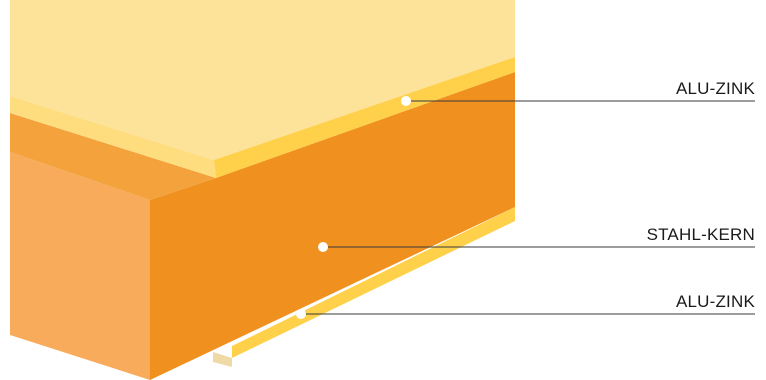 This screenshot has width=766, height=380. What do you see at coordinates (716, 88) in the screenshot?
I see `label-top-coating: ALU-ZINK` at bounding box center [716, 88].